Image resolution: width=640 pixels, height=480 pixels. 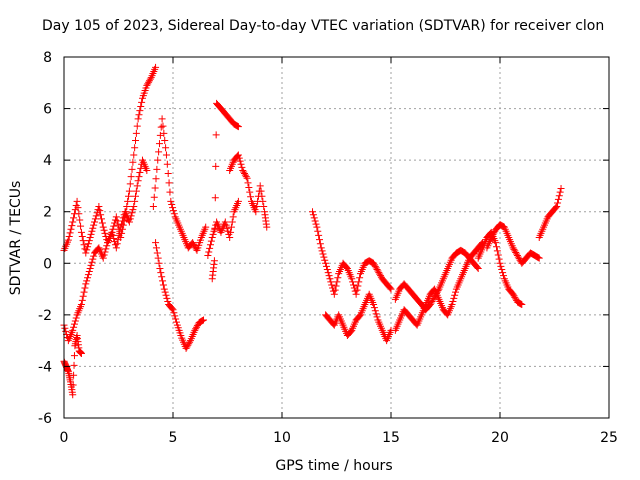 What do you see at coordinates (352, 253) in the screenshot?
I see `series-track-i` at bounding box center [352, 253].